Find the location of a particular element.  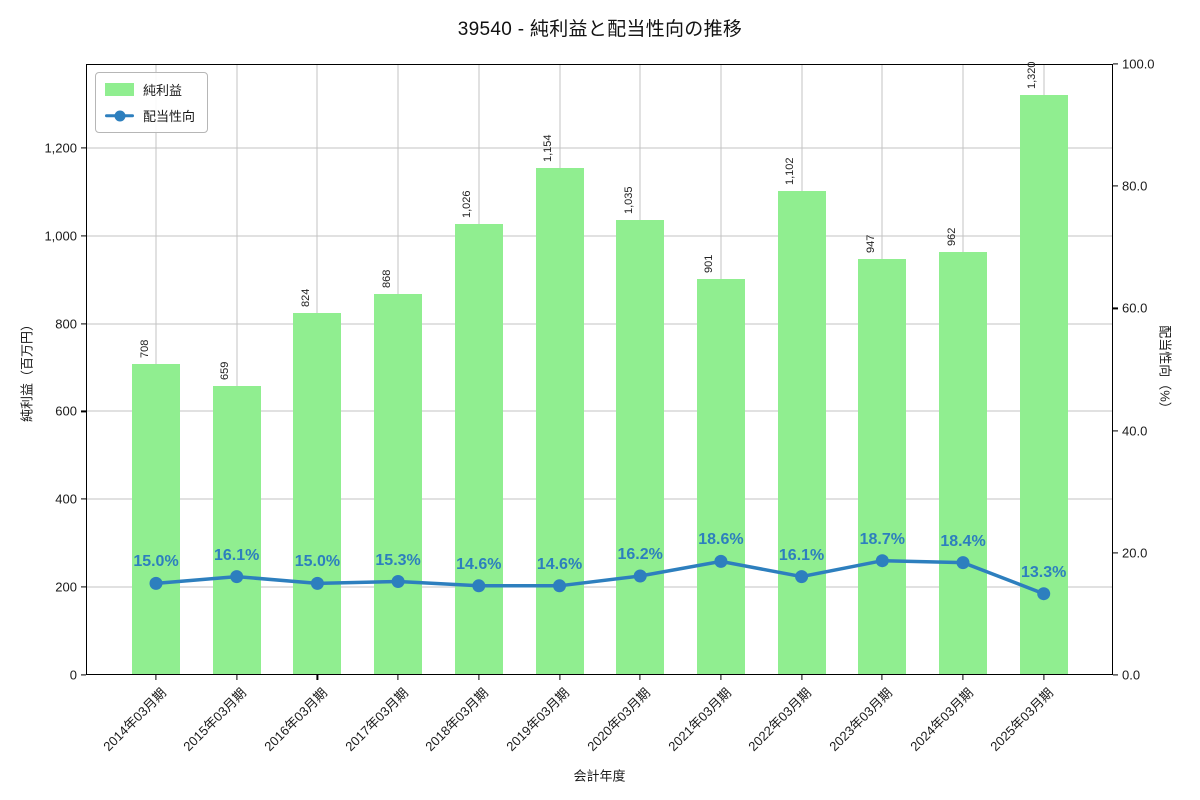

bar-value-label: 824 is located at coordinates (305, 298).